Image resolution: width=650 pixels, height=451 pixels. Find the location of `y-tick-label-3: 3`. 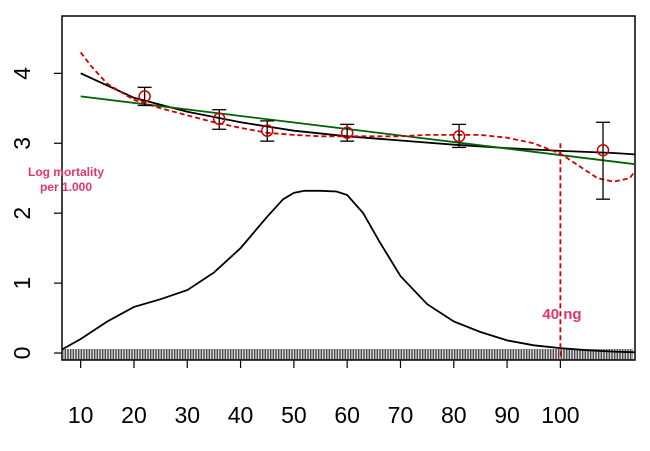

y-tick-label-3: 3 is located at coordinates (22, 143).